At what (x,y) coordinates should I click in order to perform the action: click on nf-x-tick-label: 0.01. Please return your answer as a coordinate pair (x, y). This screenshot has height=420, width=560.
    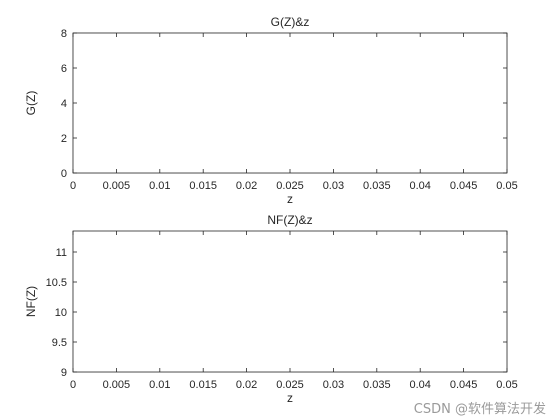
    Looking at the image, I should click on (159, 385).